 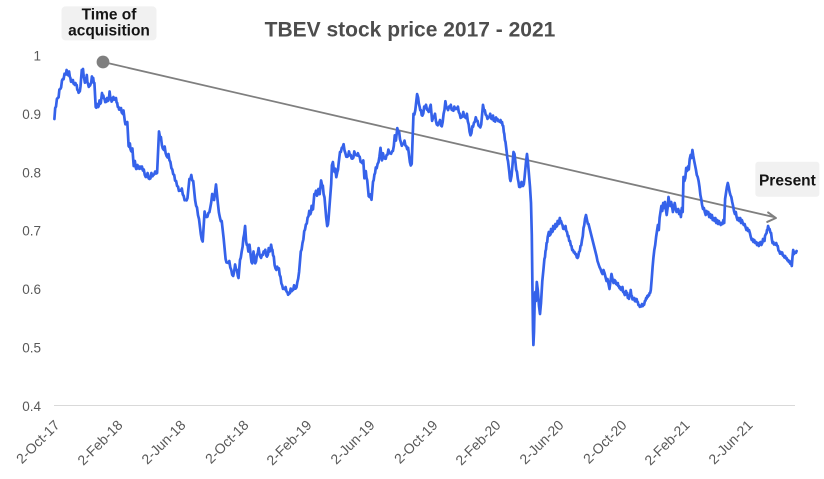 I want to click on svg-text: 0.6, so click(x=31, y=289).